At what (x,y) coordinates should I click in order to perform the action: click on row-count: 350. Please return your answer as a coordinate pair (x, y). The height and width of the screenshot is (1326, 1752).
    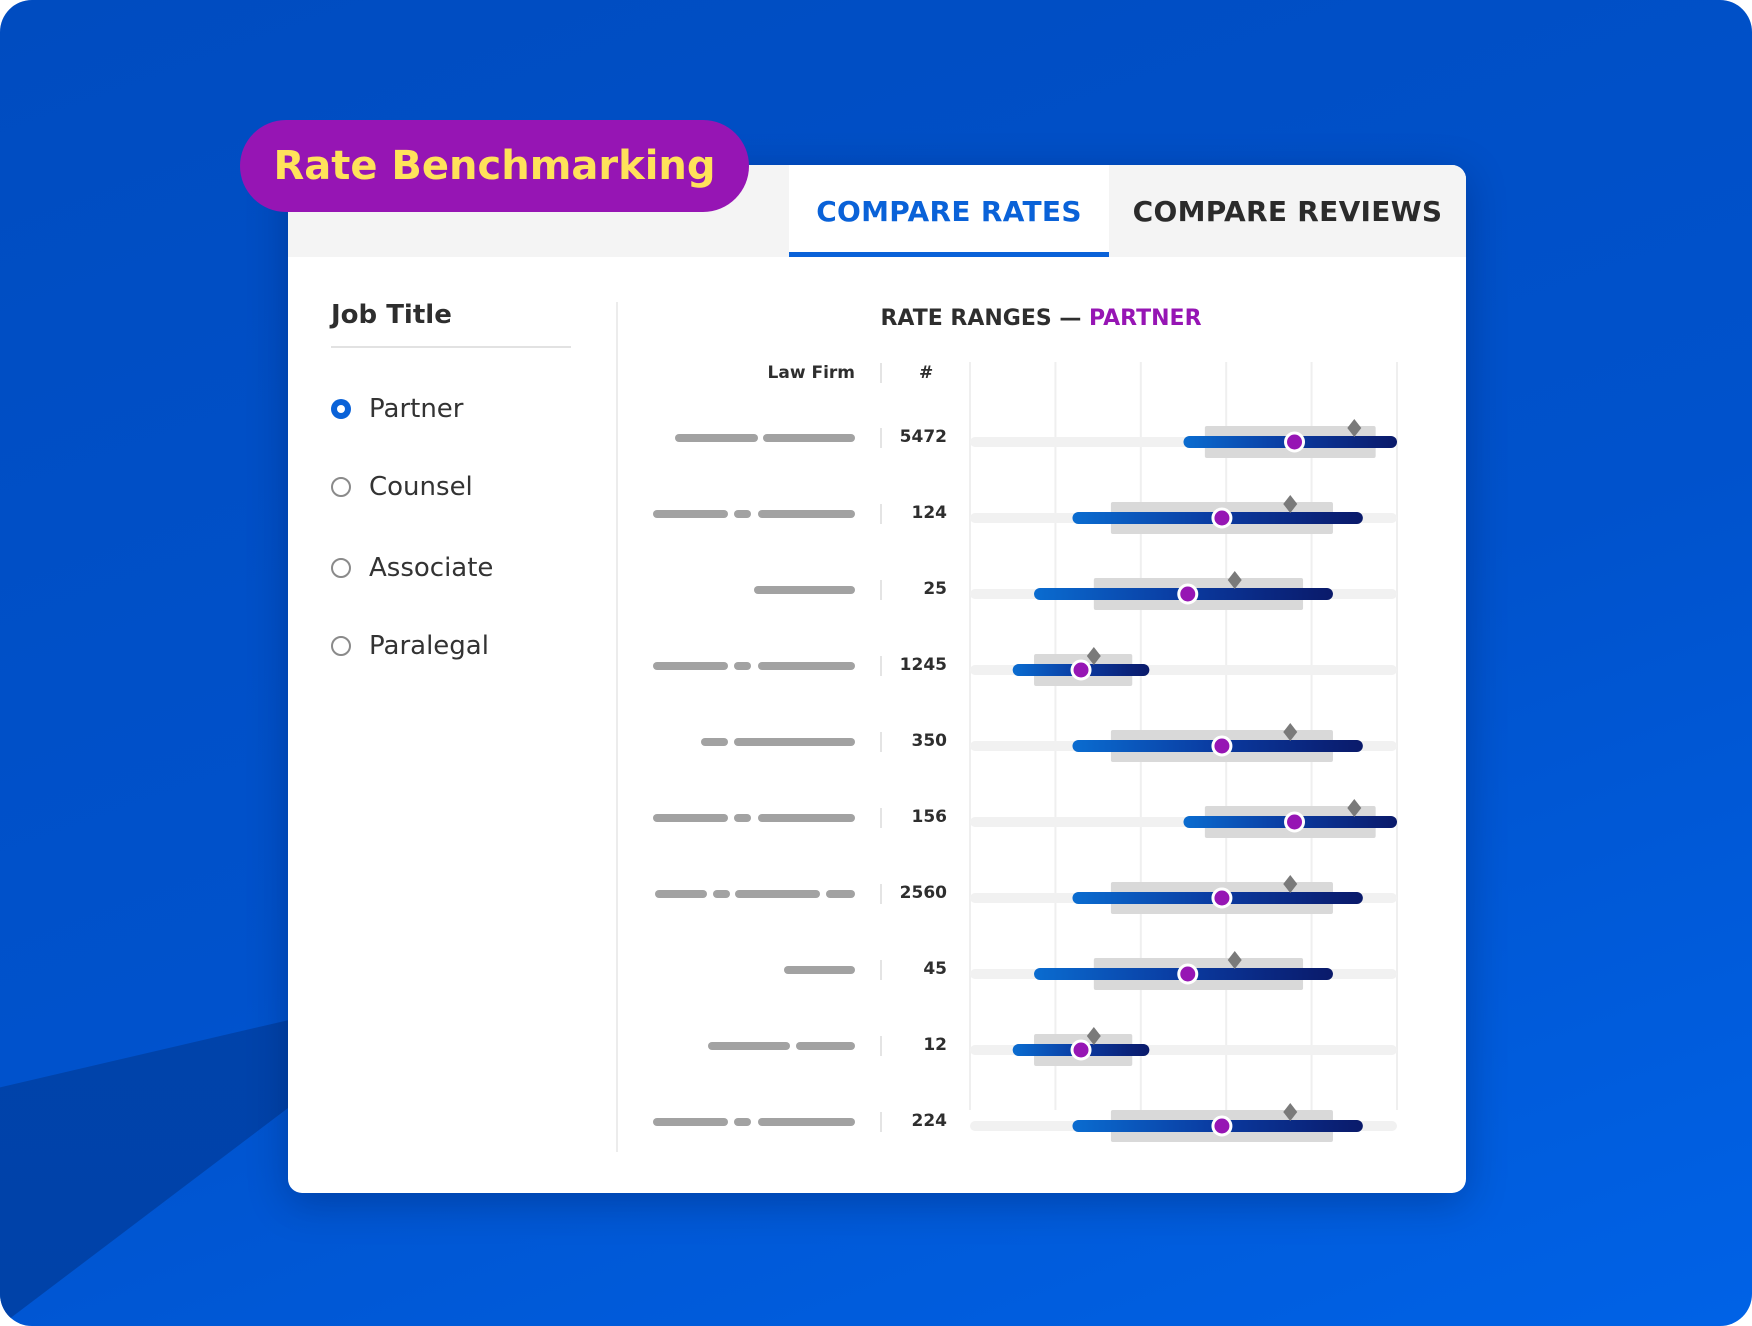
    Looking at the image, I should click on (929, 741).